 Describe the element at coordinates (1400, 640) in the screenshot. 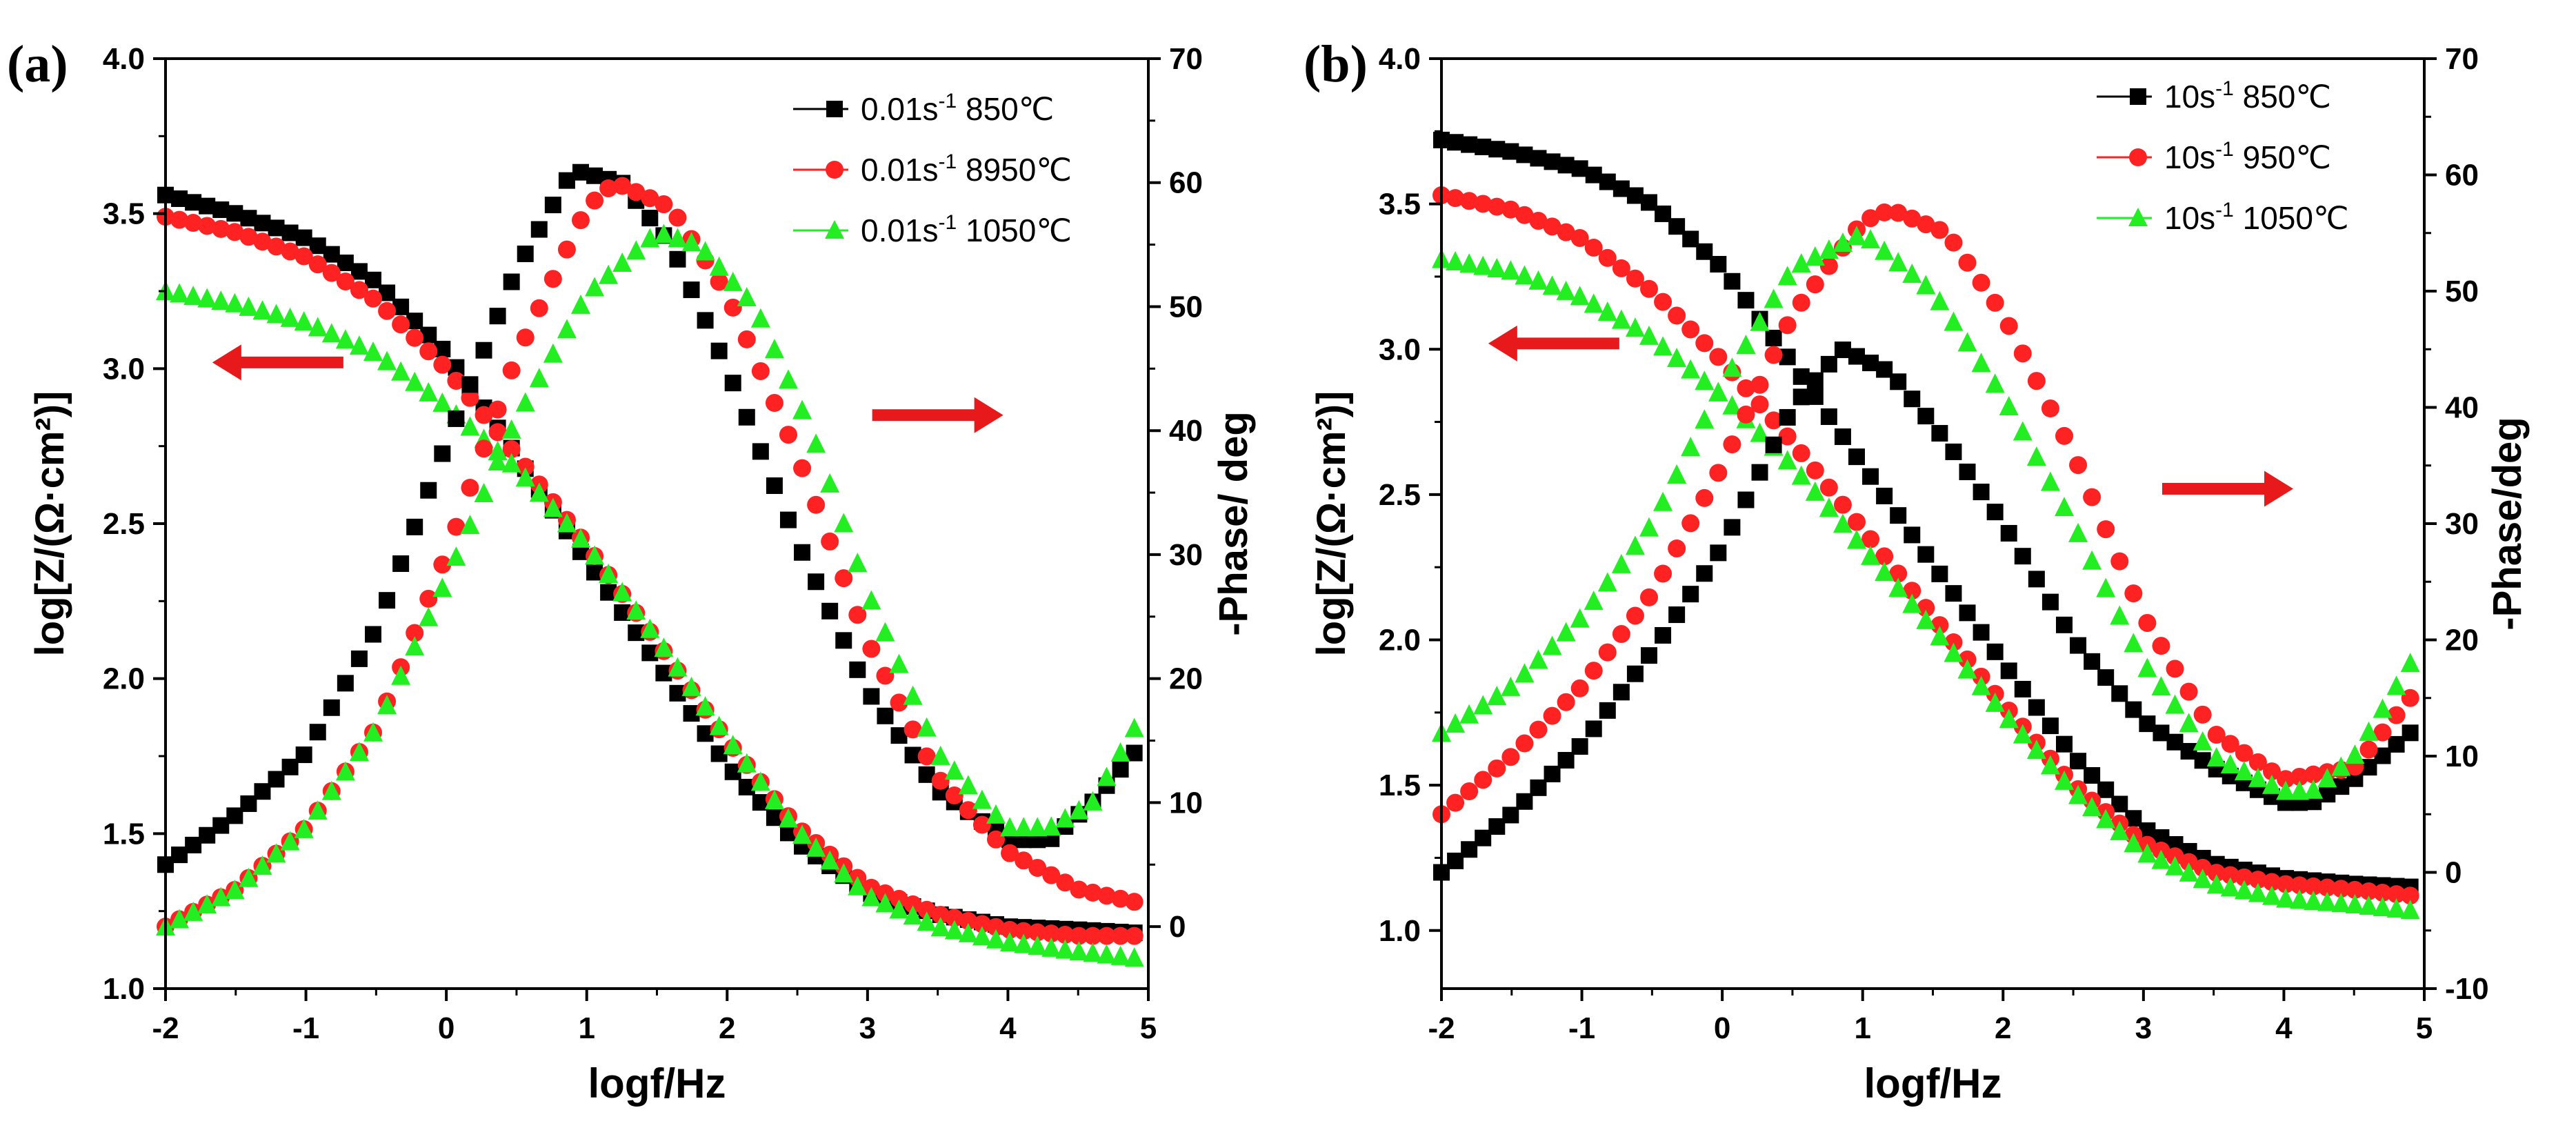

I see `y-left-tick-label: 2.0` at that location.